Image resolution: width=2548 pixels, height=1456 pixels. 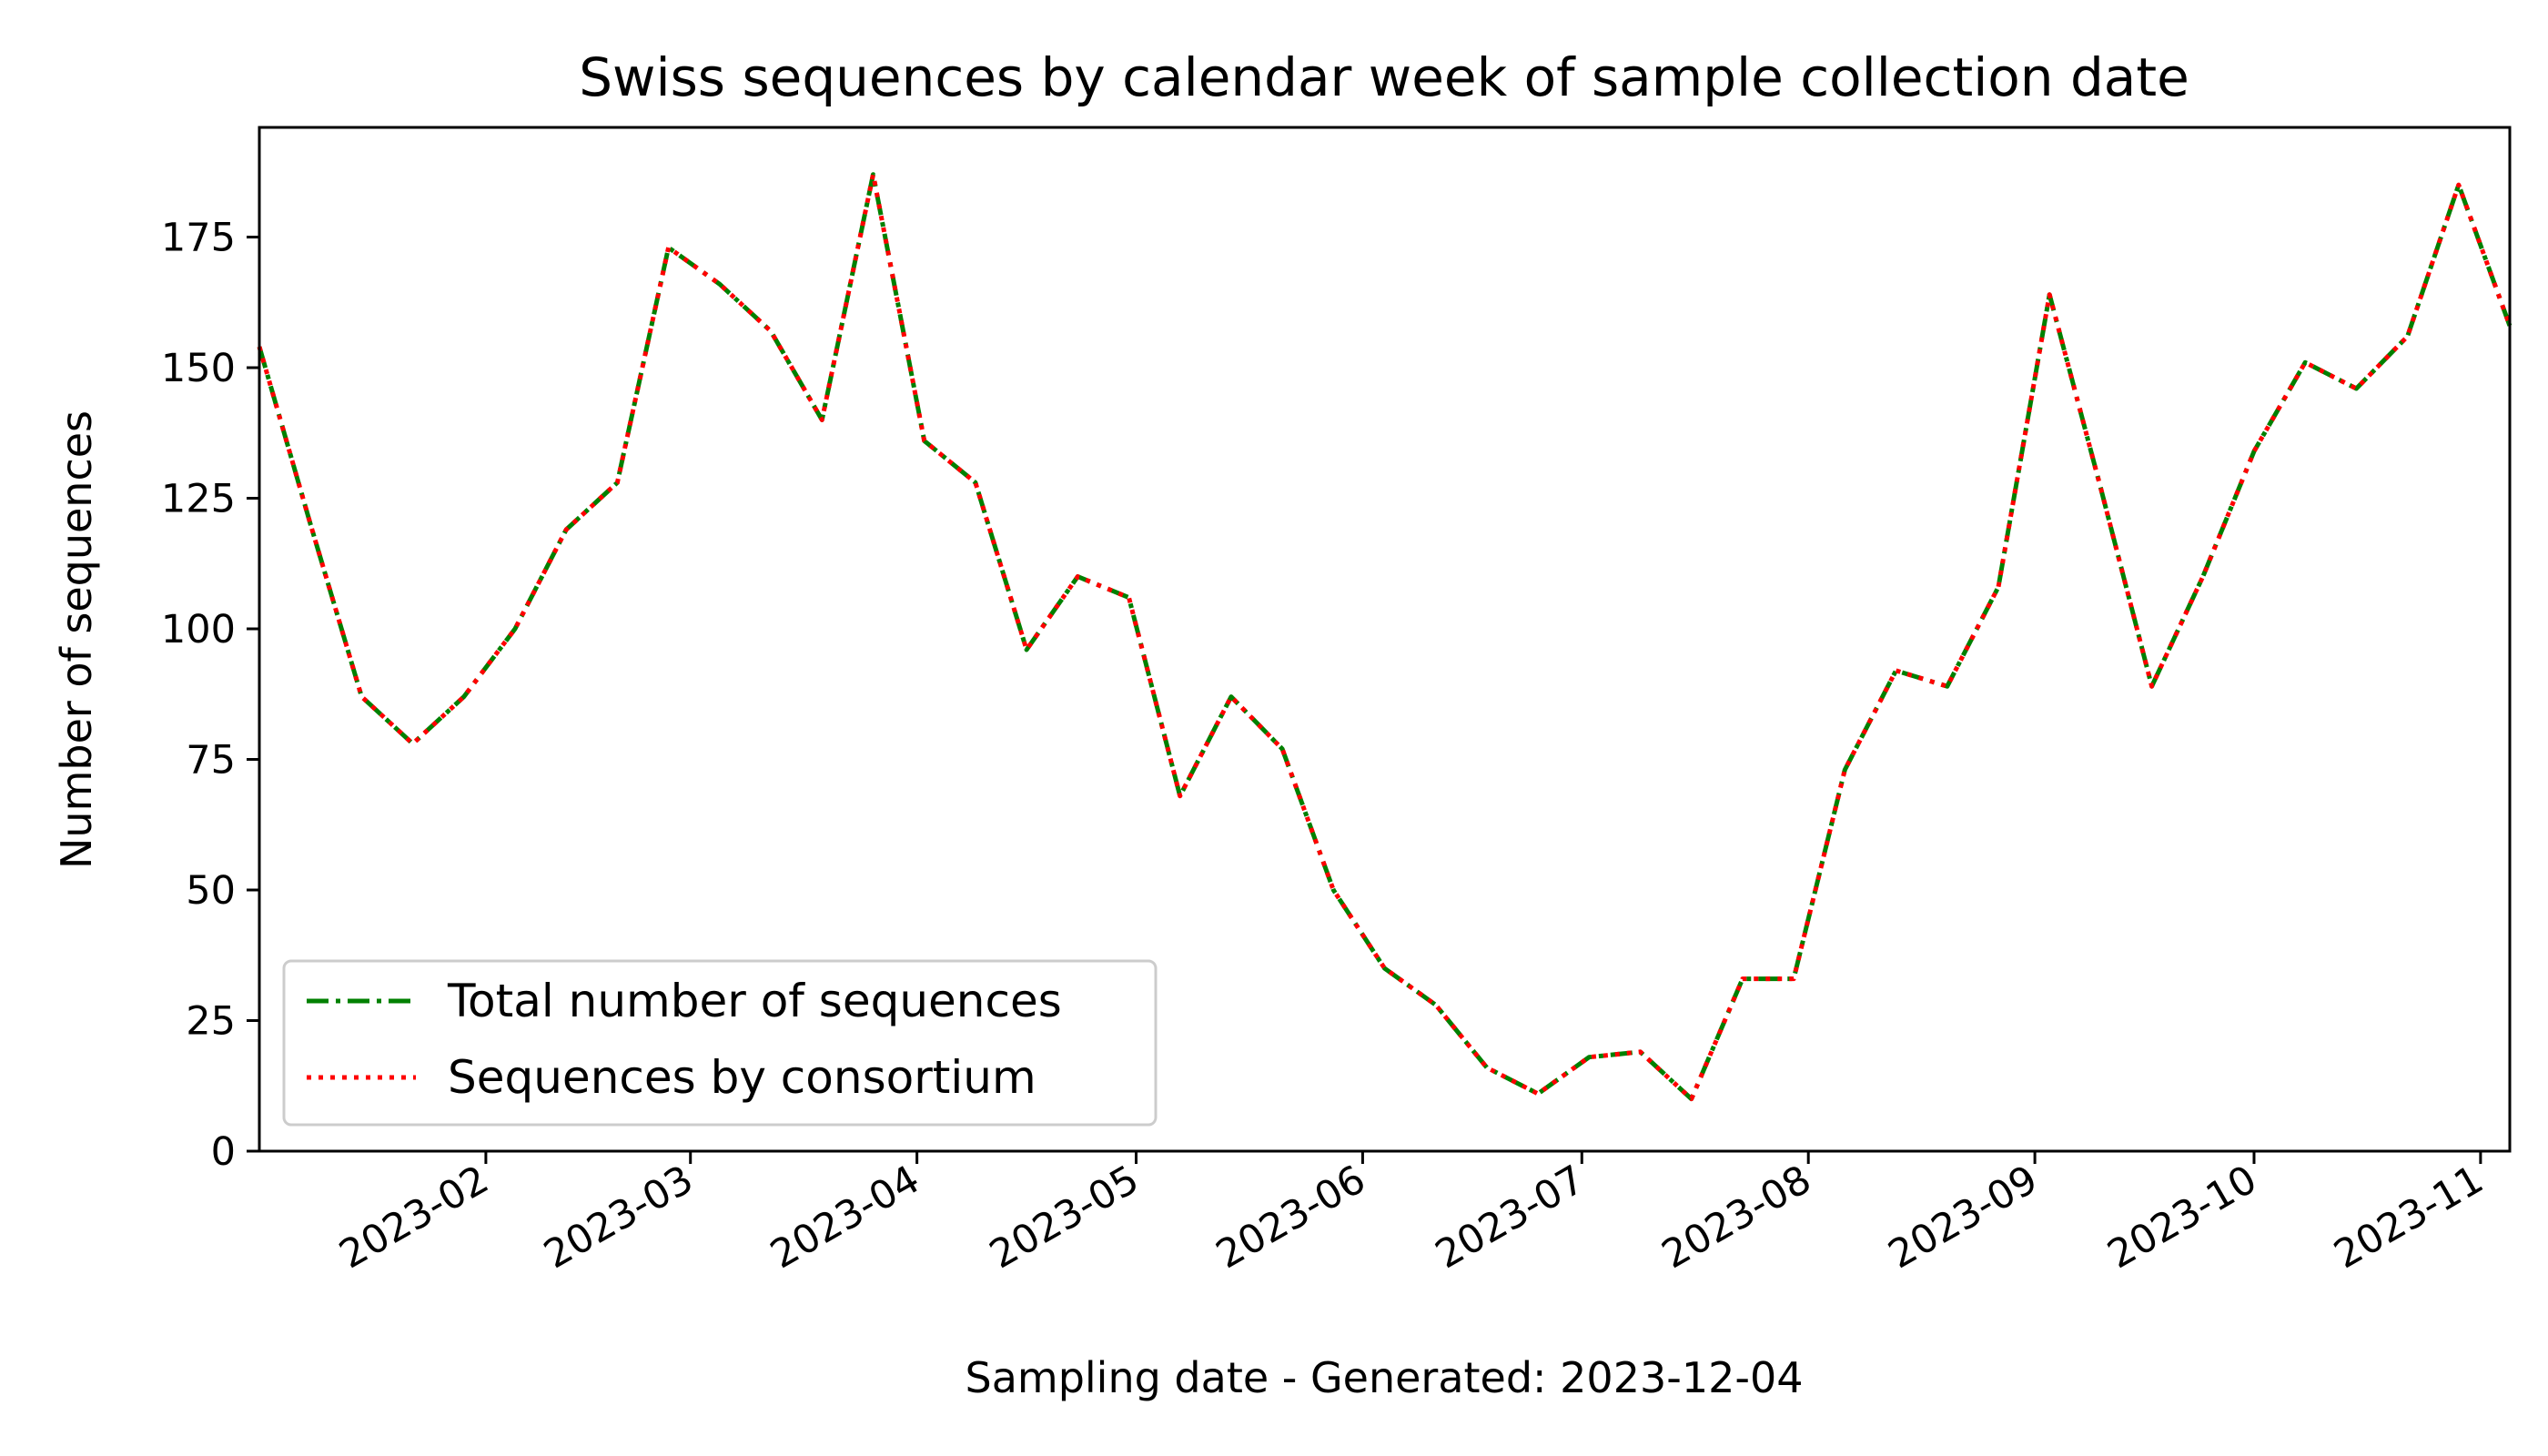 I want to click on x-tick-label: 2023-09, so click(x=1964, y=1218).